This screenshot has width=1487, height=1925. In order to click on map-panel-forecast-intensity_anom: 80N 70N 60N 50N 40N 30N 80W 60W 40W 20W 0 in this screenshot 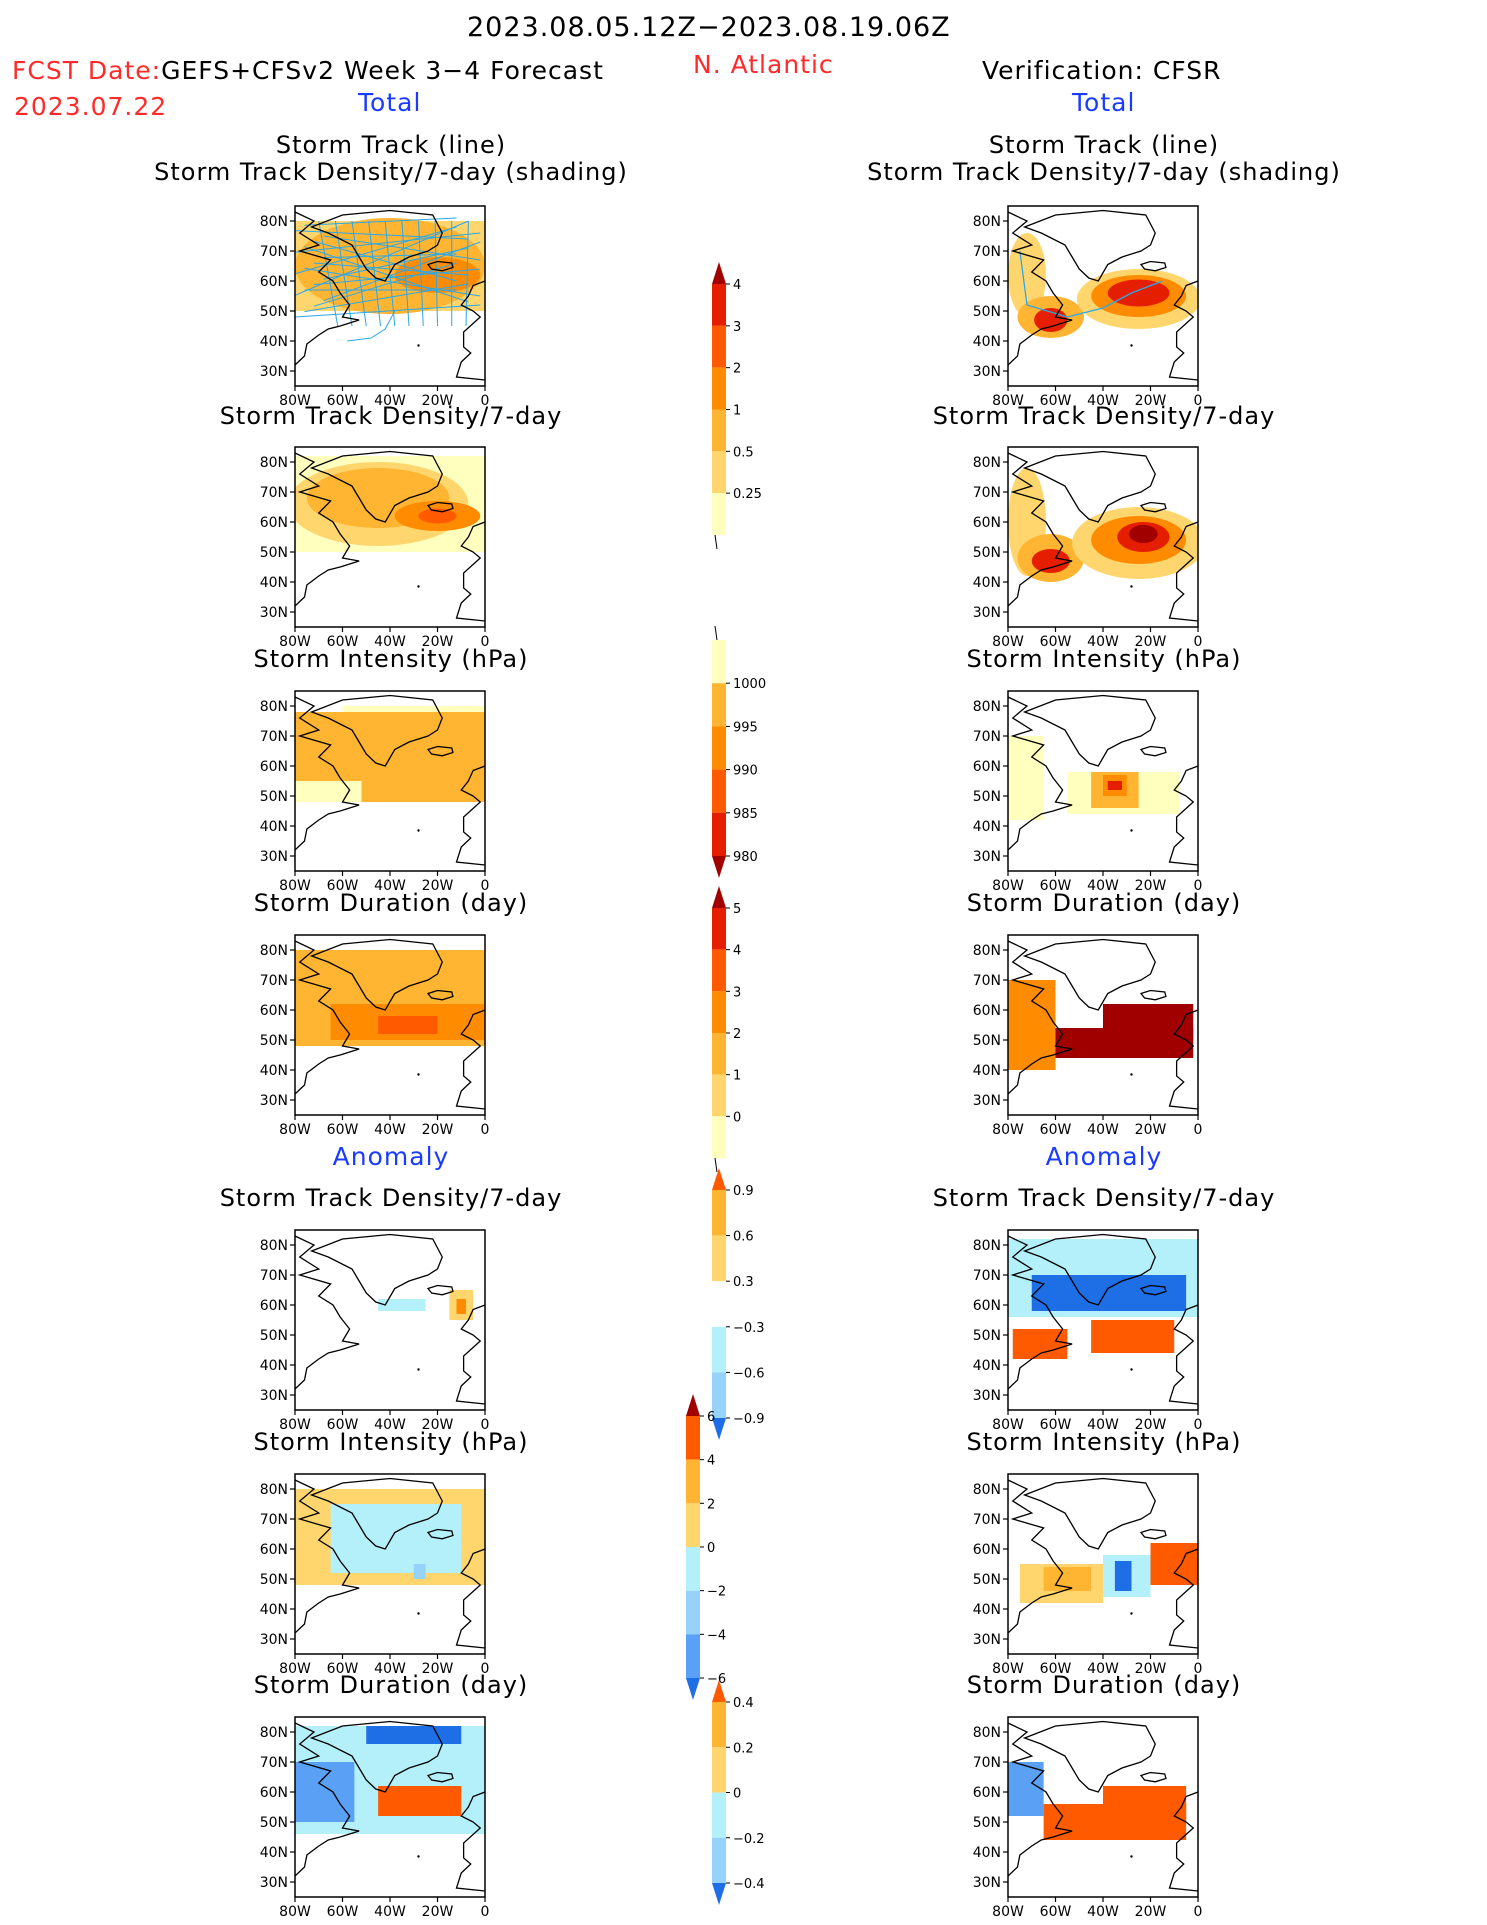, I will do `click(375, 1575)`.